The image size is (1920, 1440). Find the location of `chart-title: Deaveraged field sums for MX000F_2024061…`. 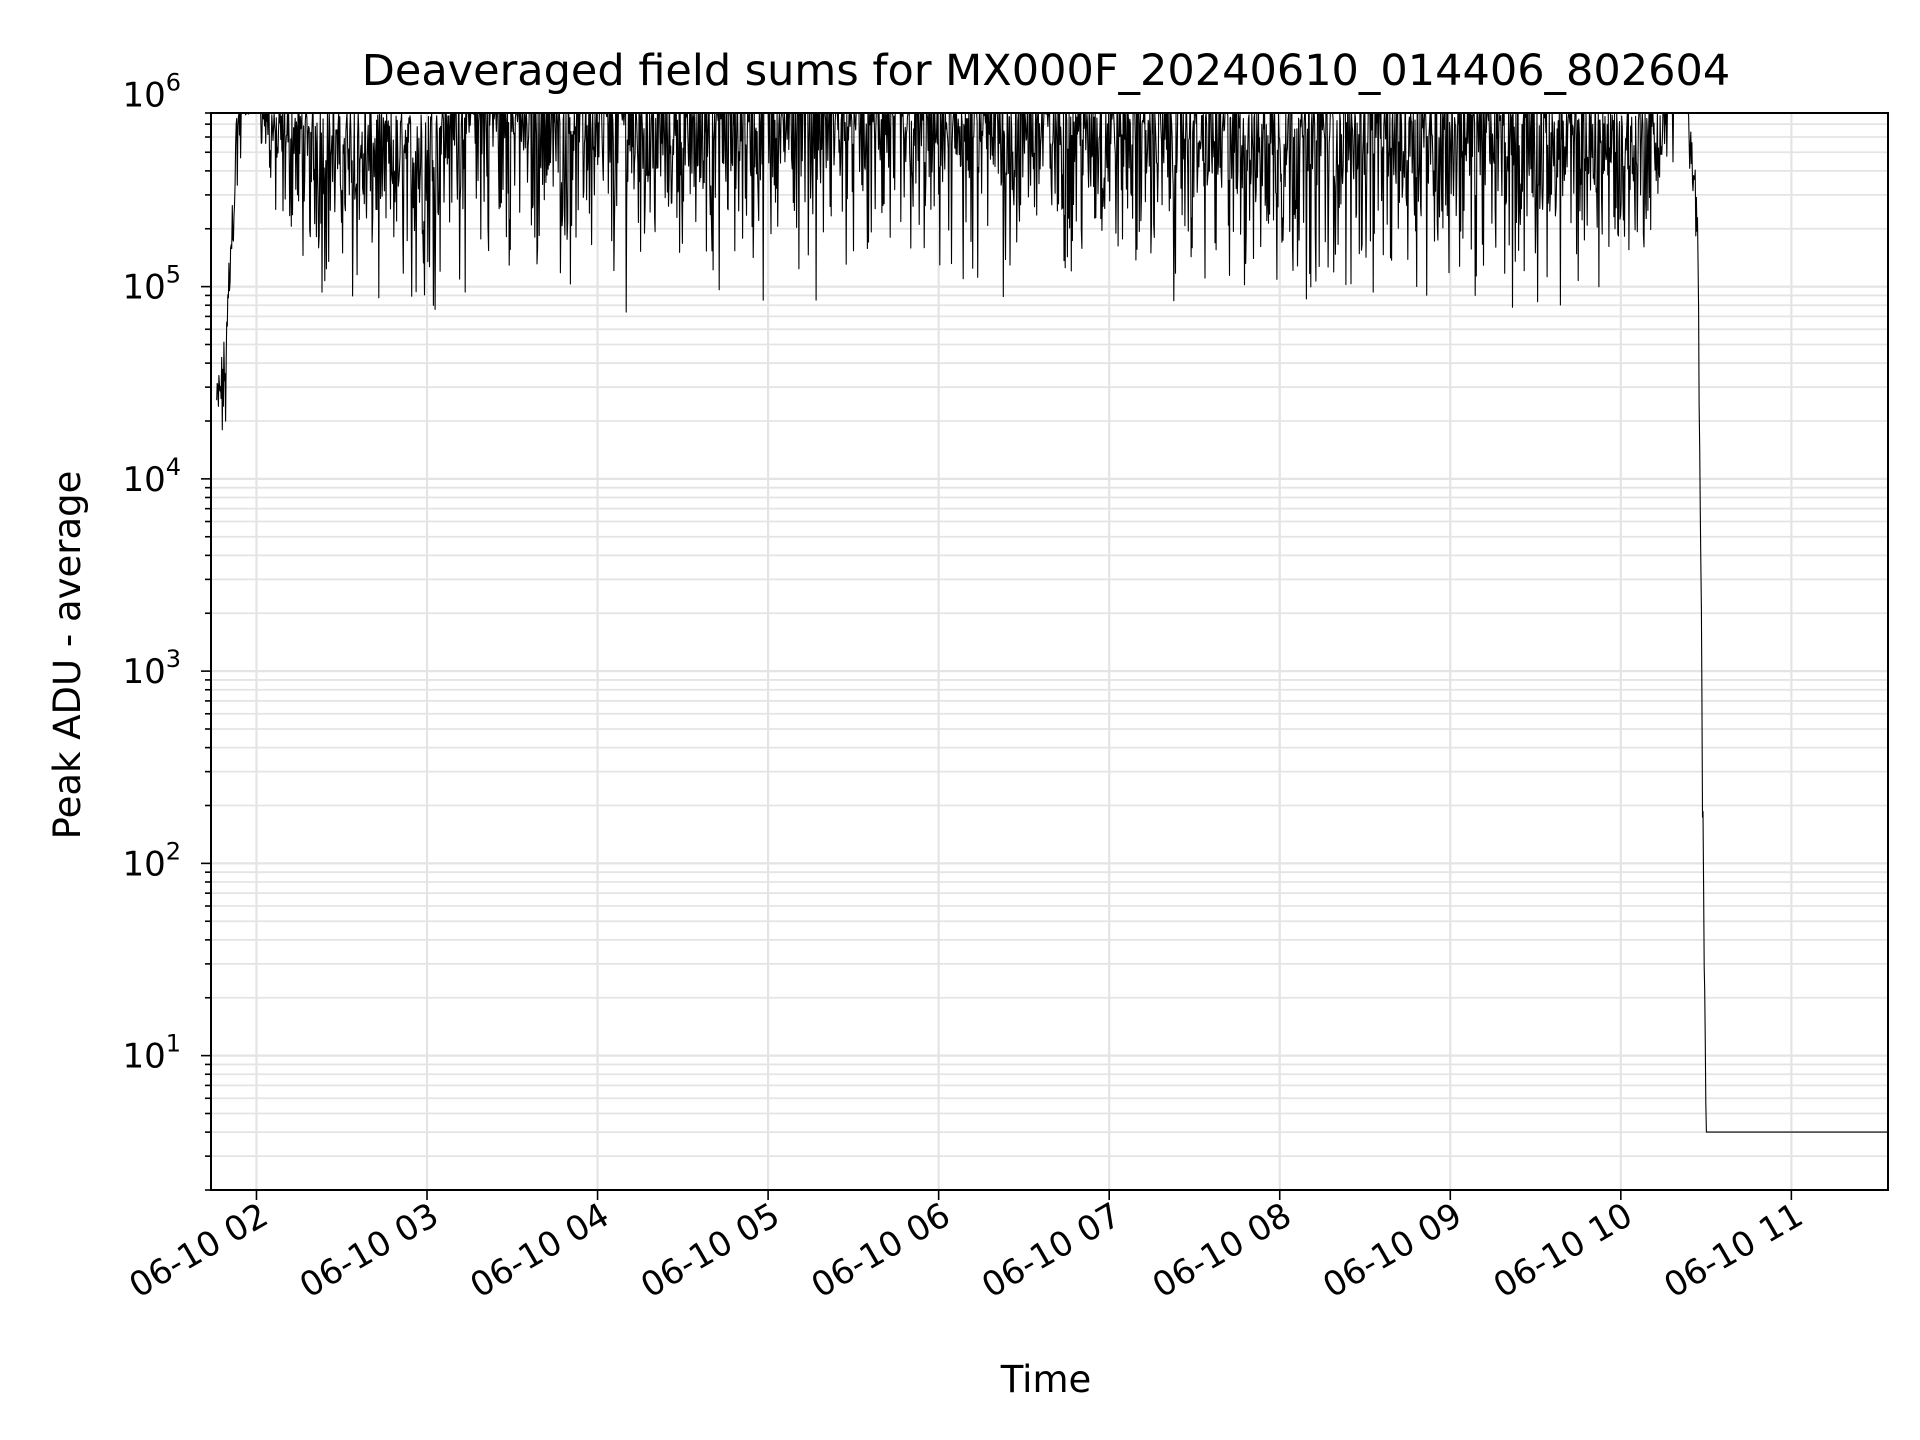

chart-title: Deaveraged field sums for MX000F_2024061… is located at coordinates (1046, 71).